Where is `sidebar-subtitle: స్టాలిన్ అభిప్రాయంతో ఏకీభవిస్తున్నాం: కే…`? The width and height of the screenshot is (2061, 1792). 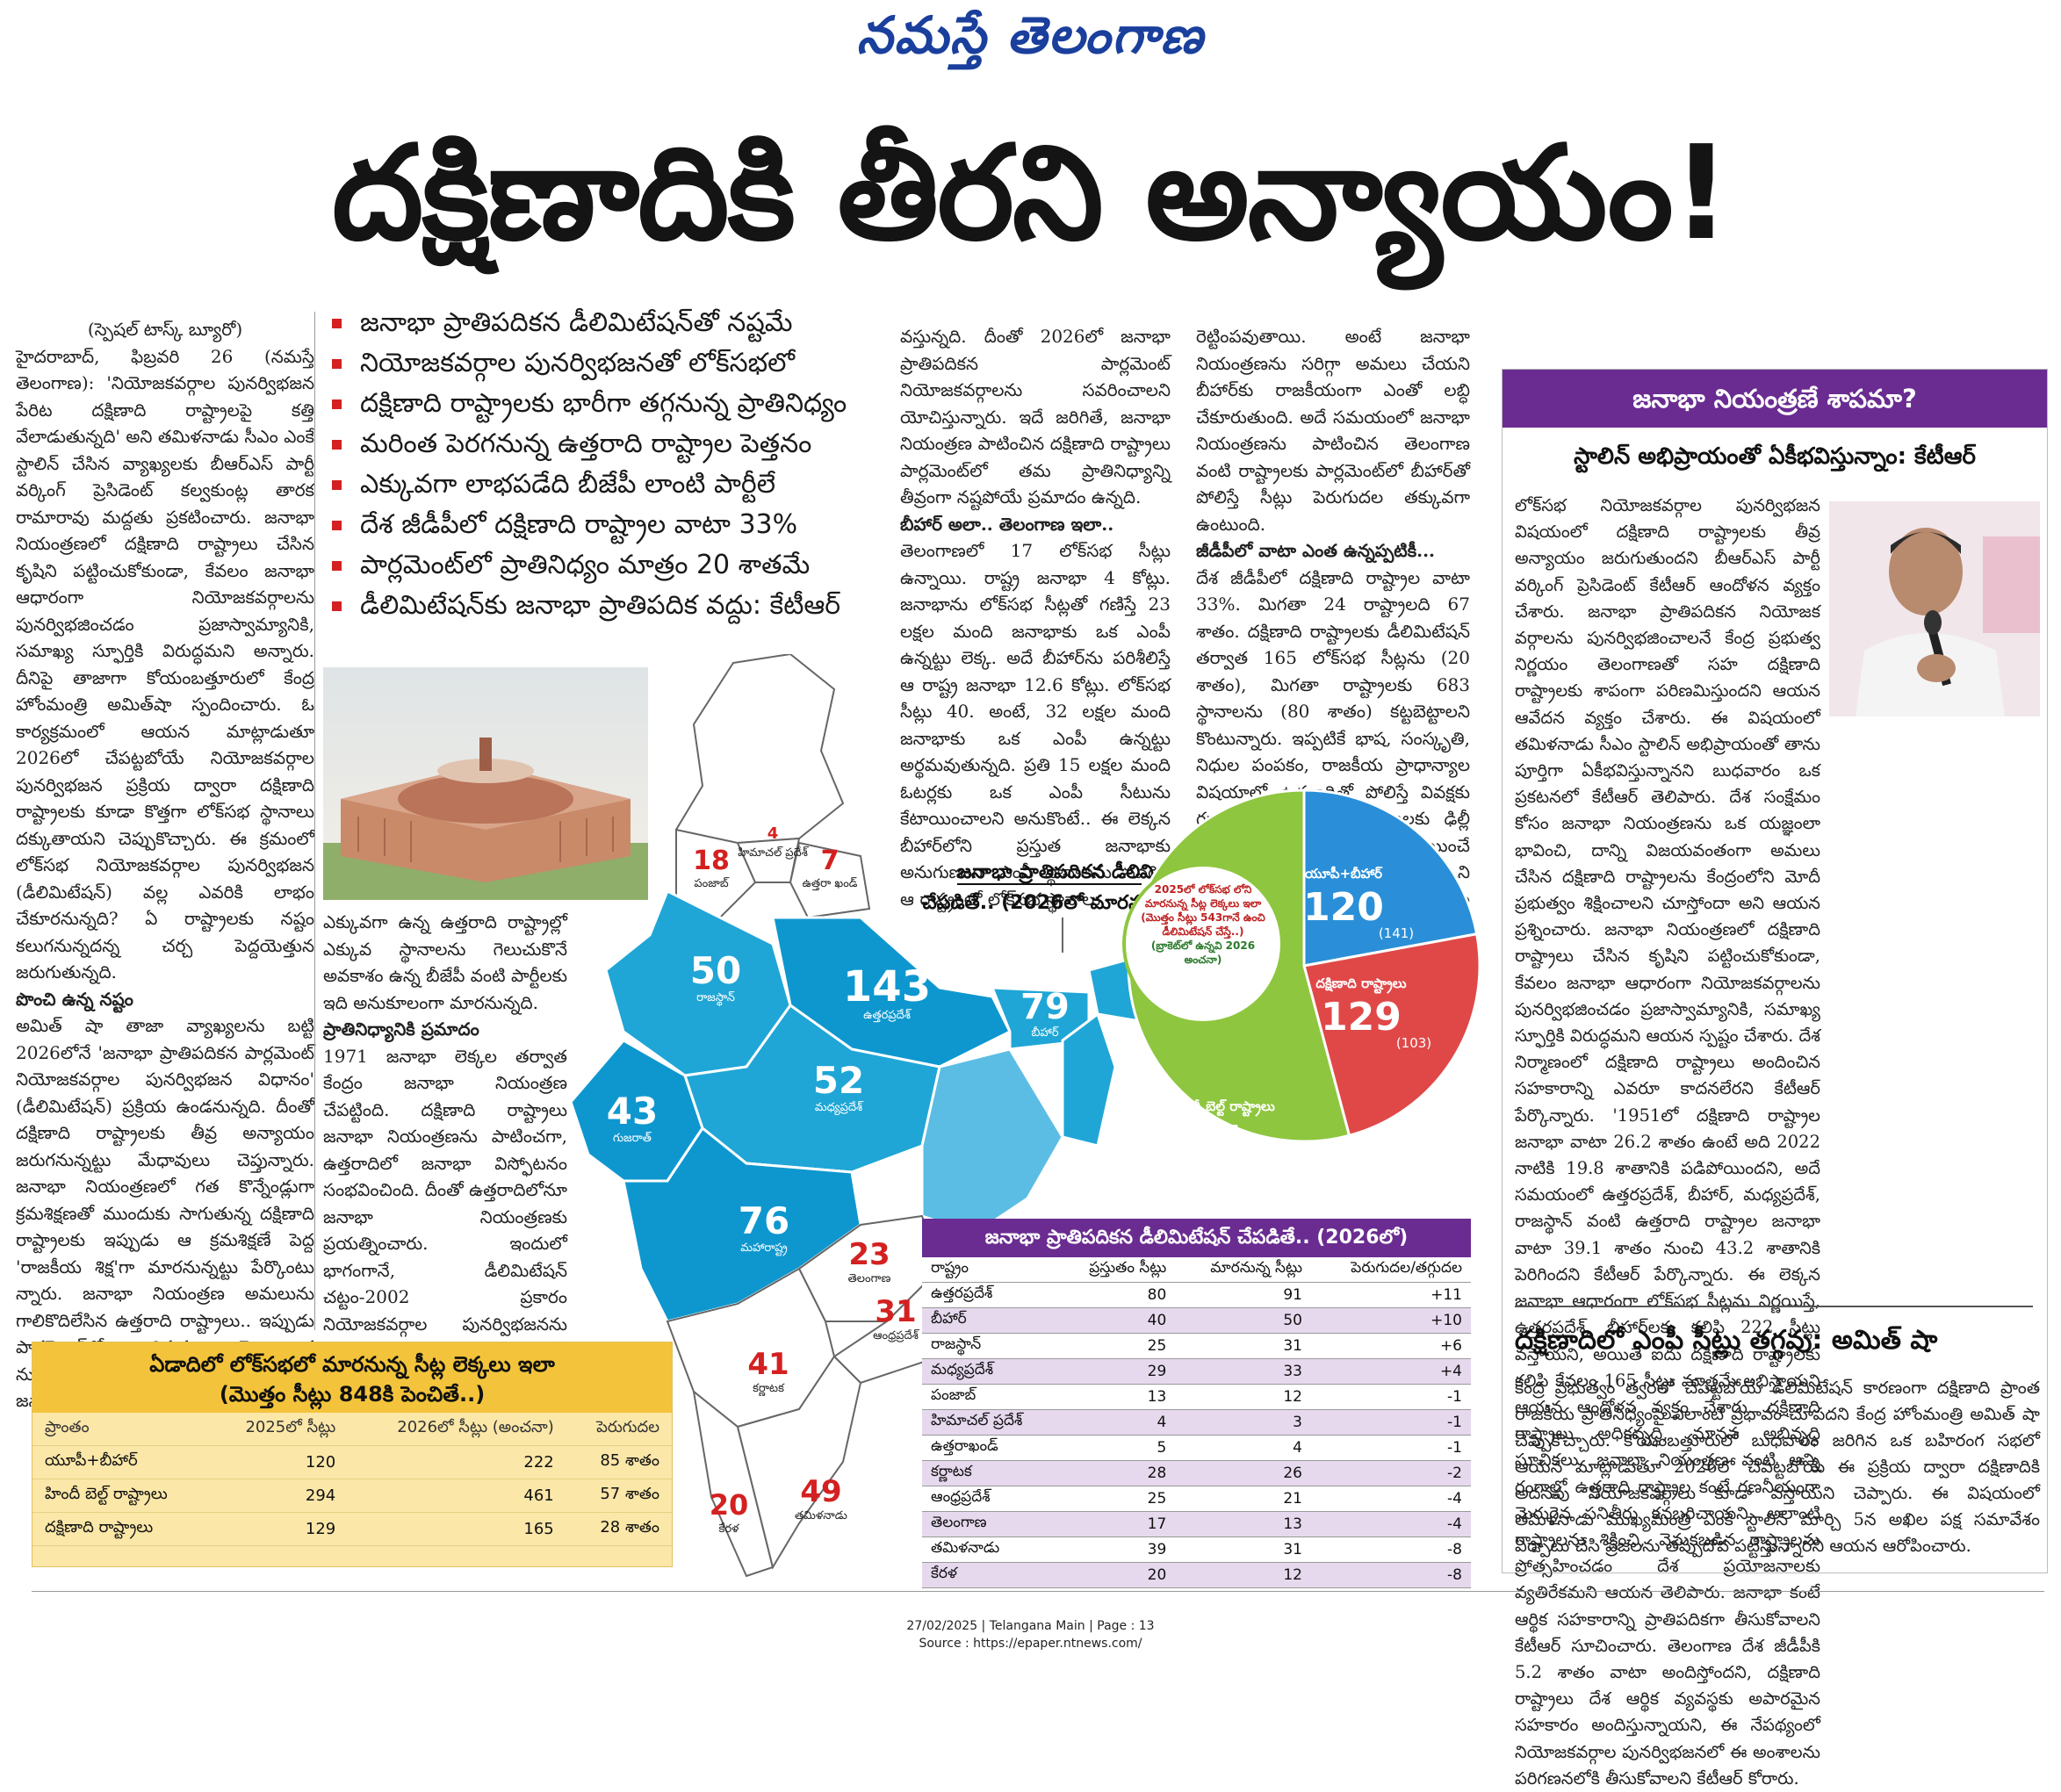 sidebar-subtitle: స్టాలిన్ అభిప్రాయంతో ఏకీభవిస్తున్నాం: కే… is located at coordinates (1775, 456).